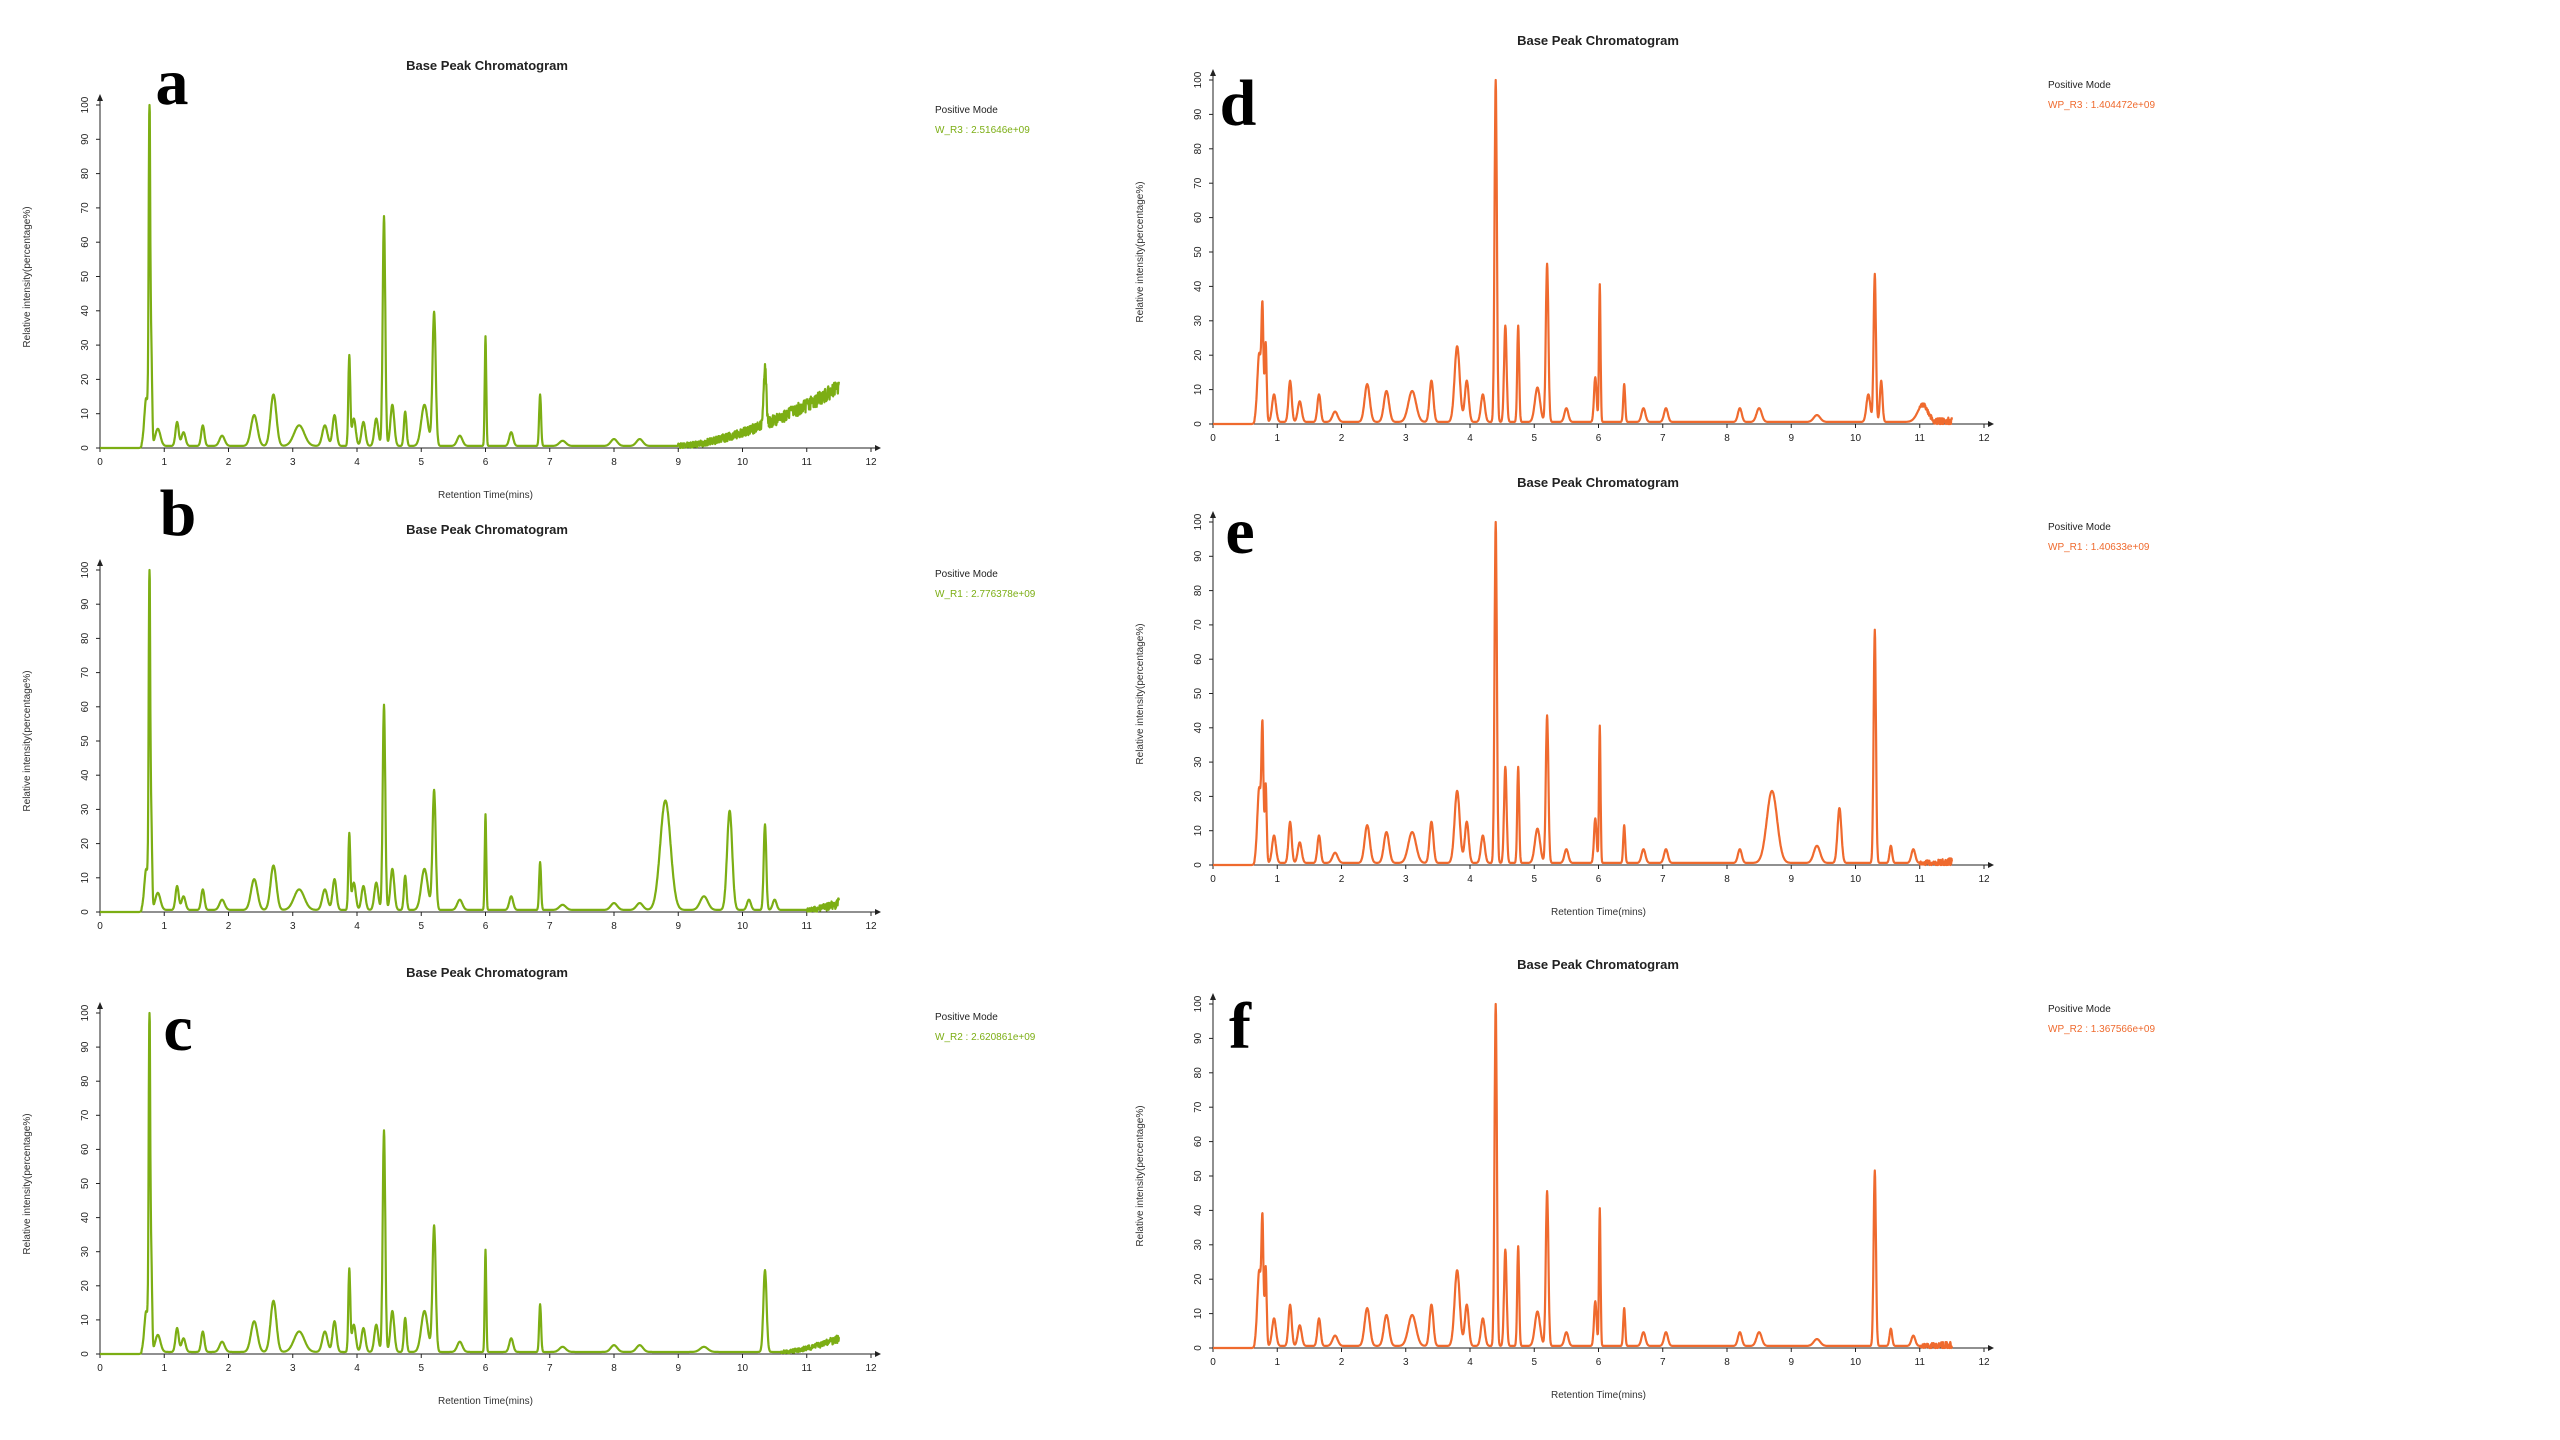 This screenshot has height=1440, width=2560. What do you see at coordinates (985, 594) in the screenshot?
I see `legend-series-name: W_R1 : 2.776378e+09` at bounding box center [985, 594].